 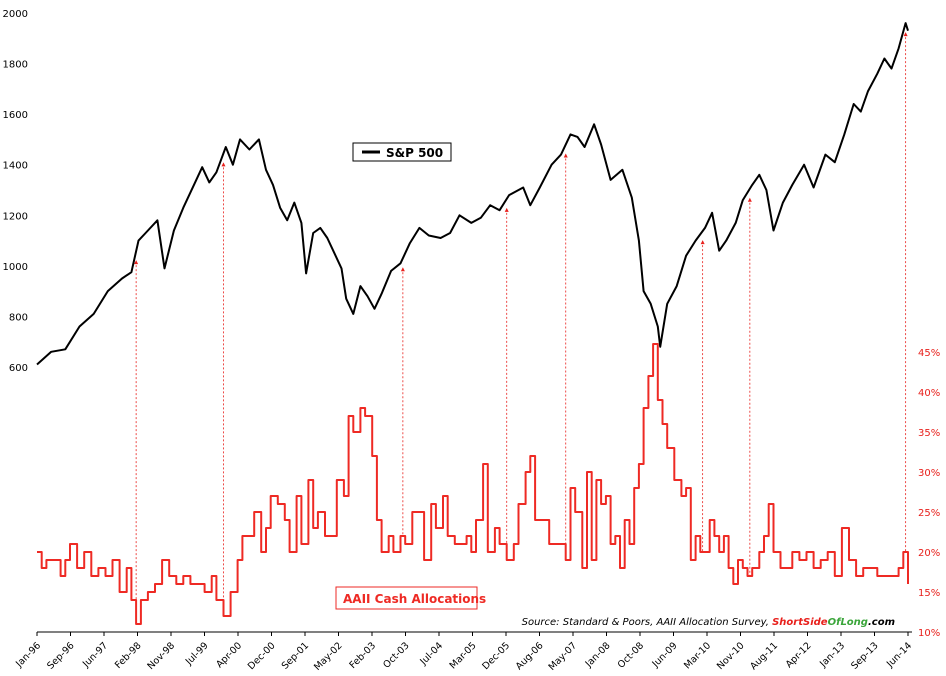 I want to click on right-tick-label: 20%, so click(x=929, y=553).